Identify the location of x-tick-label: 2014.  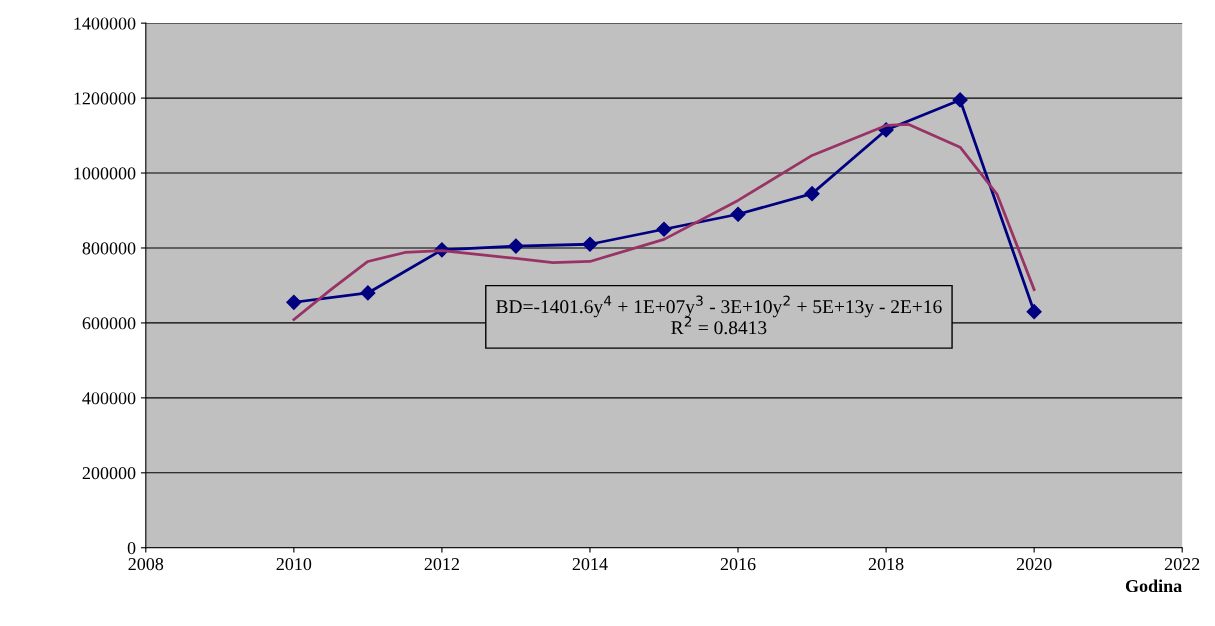
(590, 564).